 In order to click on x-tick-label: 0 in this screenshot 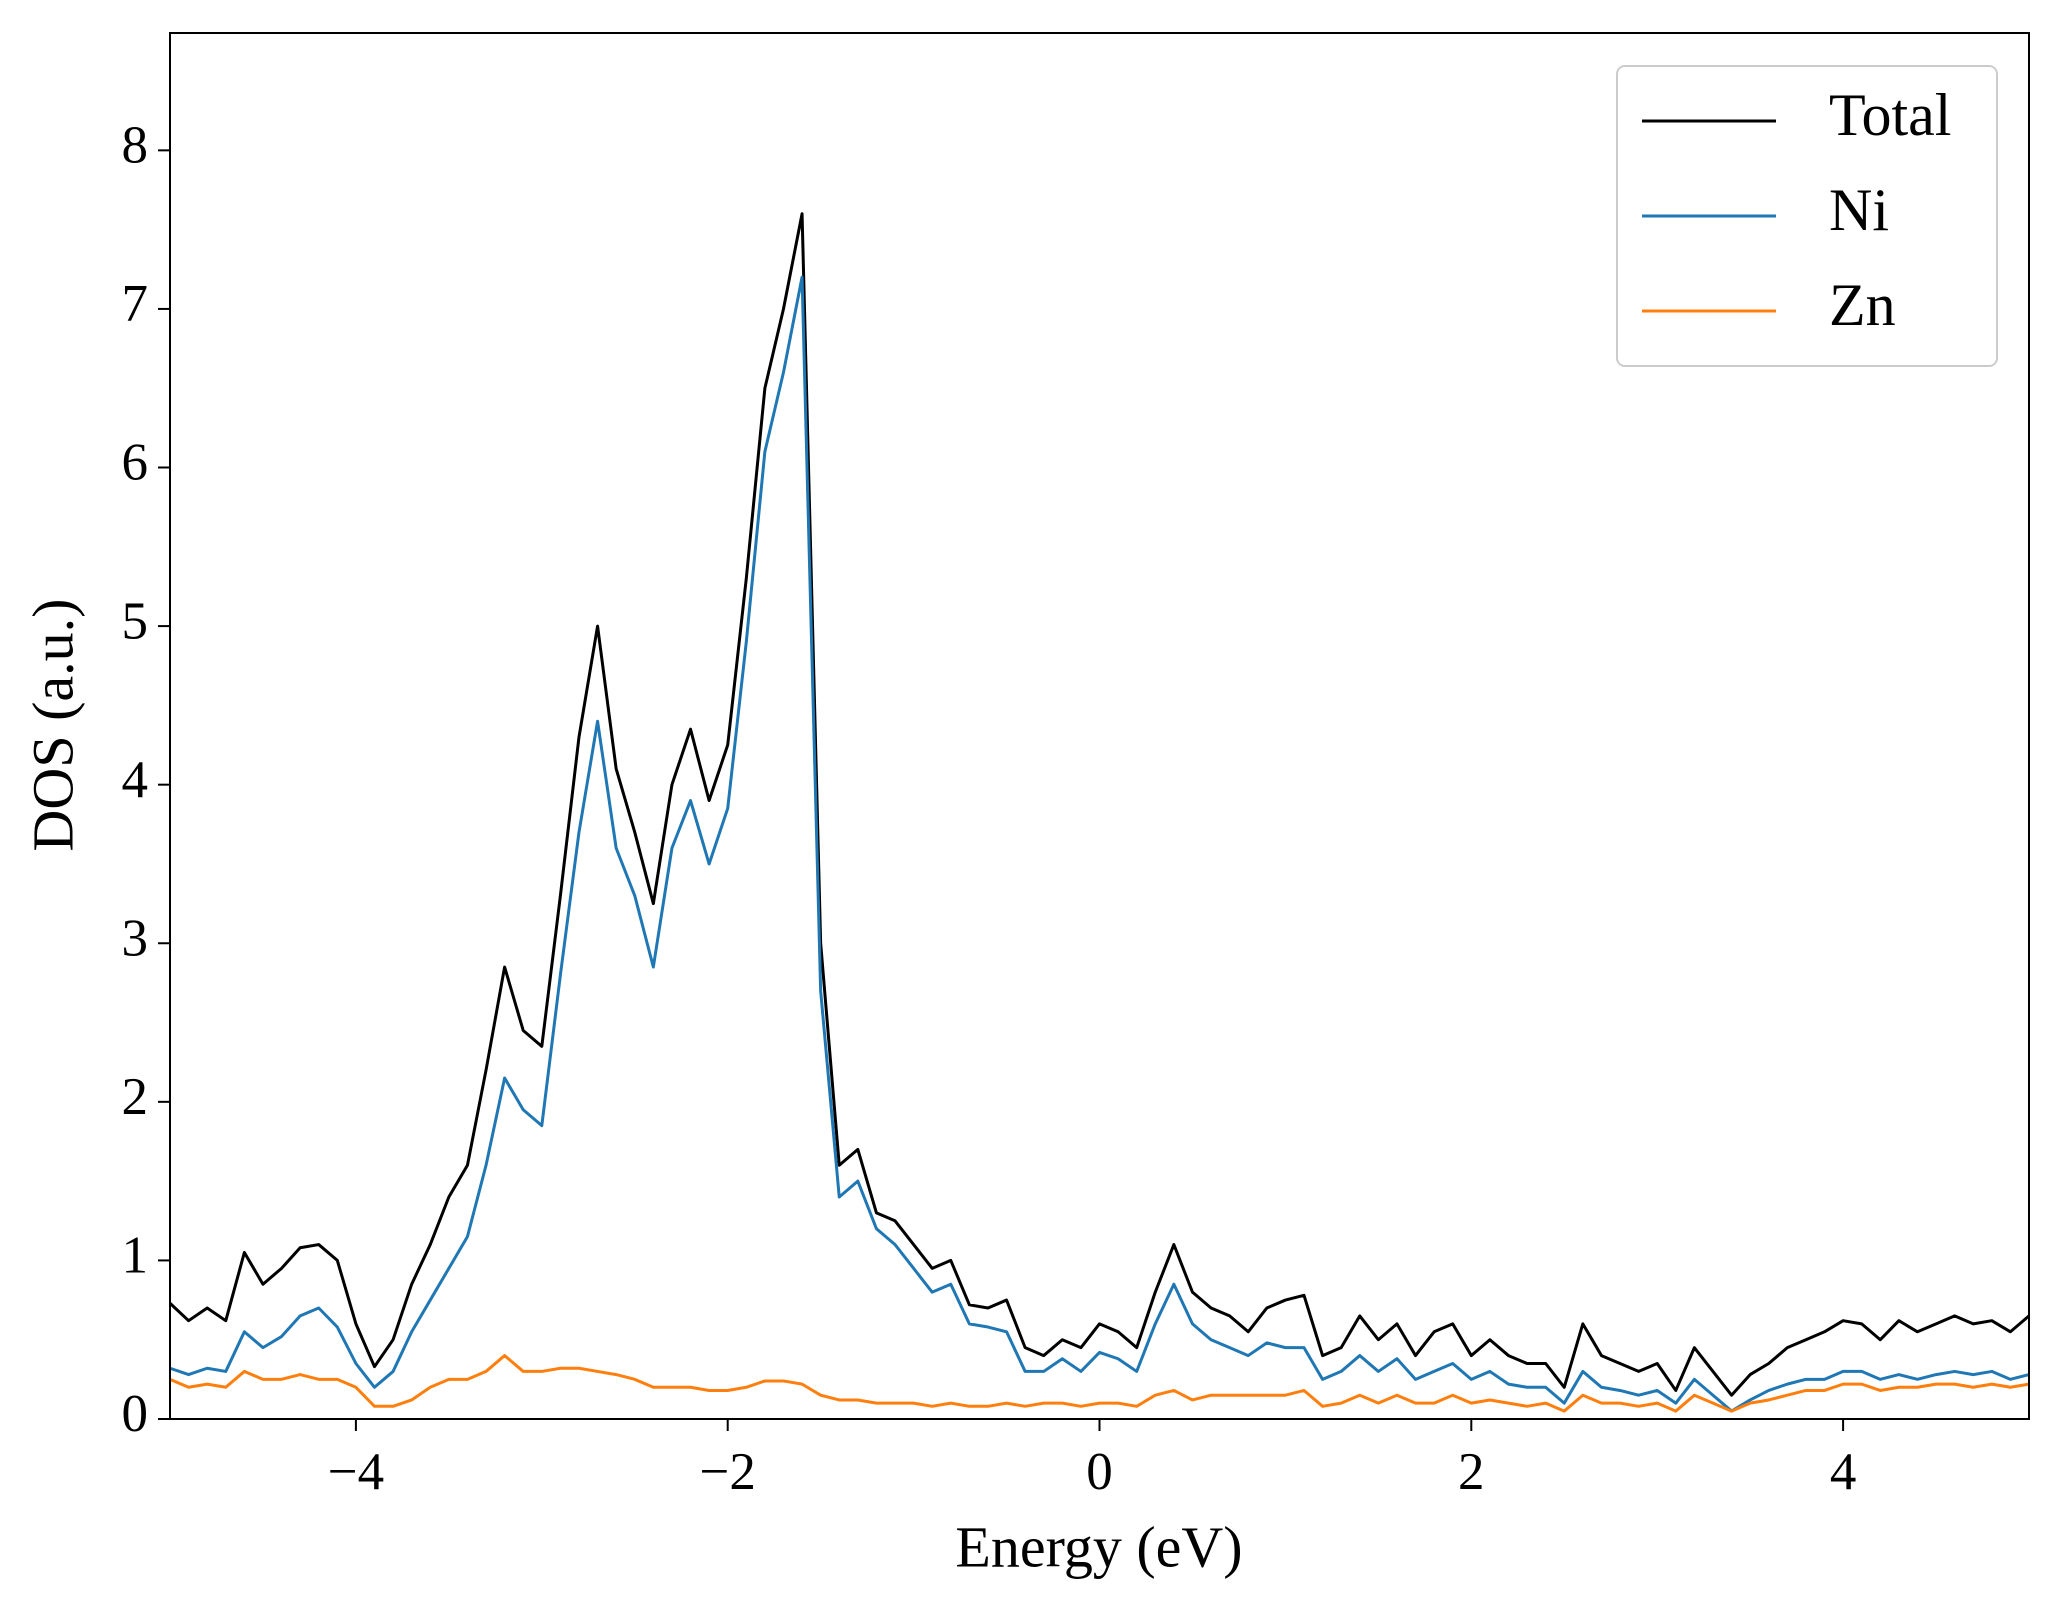, I will do `click(1099, 1472)`.